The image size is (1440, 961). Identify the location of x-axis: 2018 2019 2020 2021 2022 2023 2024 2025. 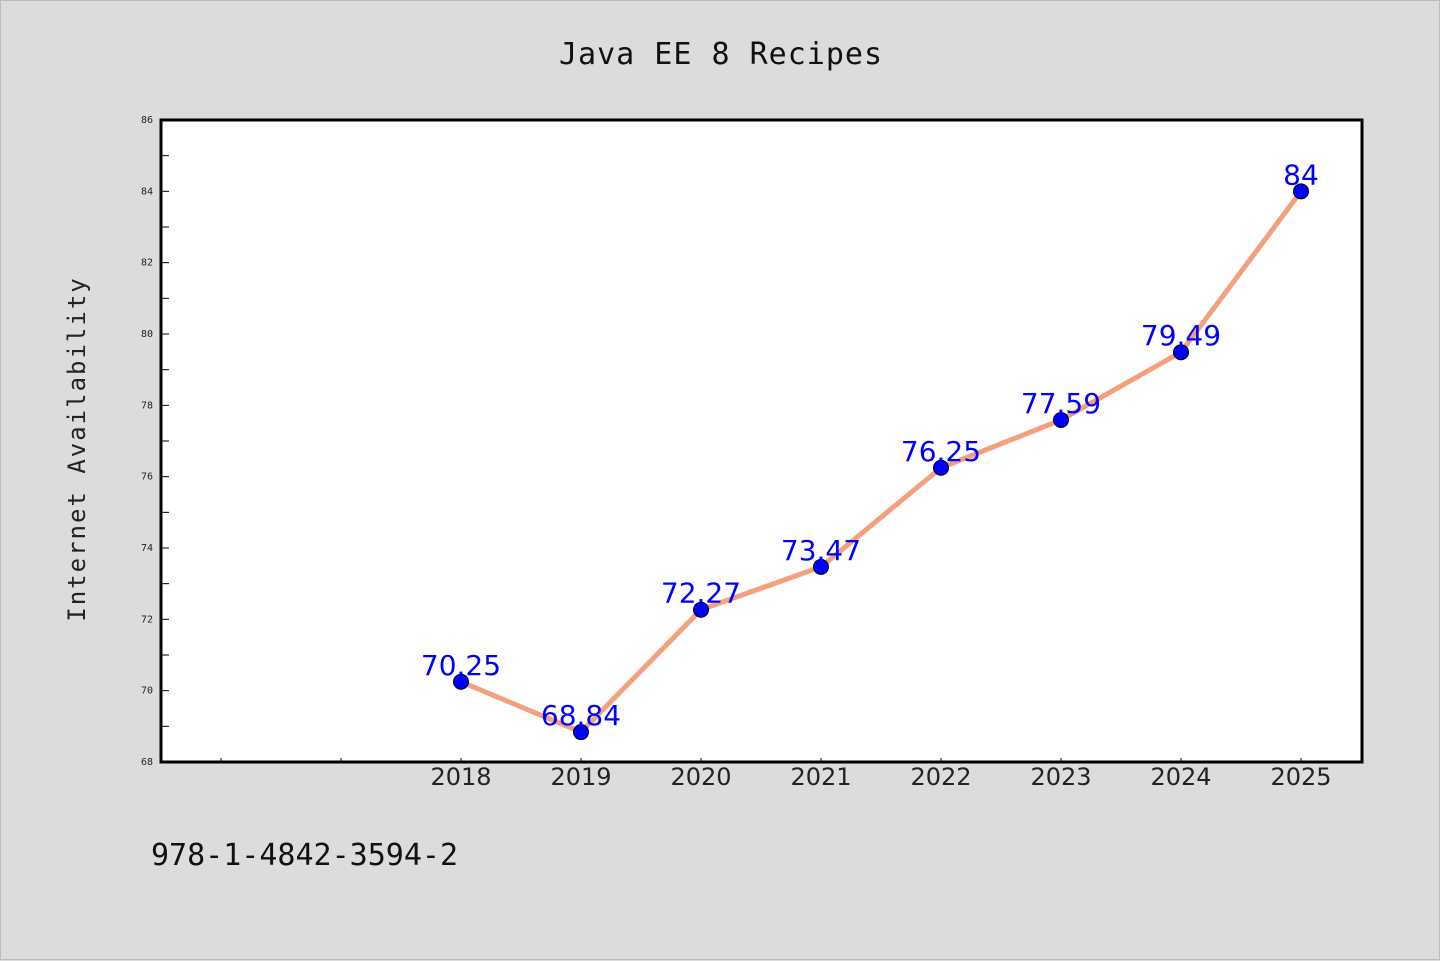
(776, 774).